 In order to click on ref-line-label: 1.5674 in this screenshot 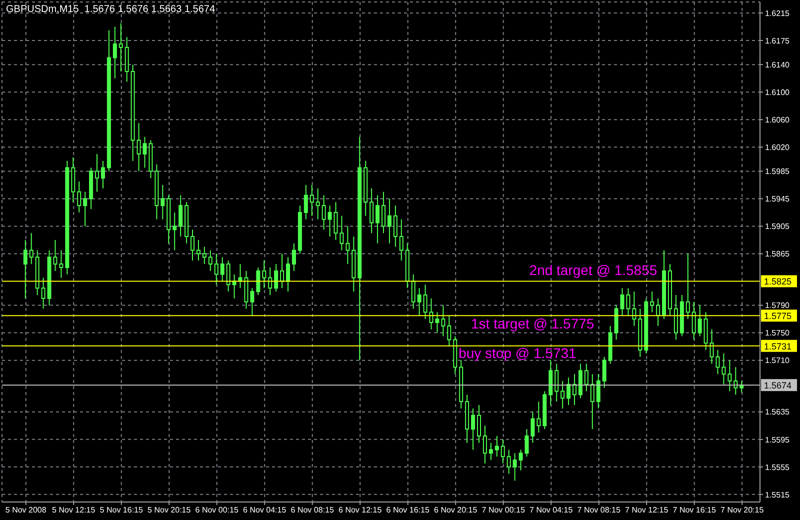, I will do `click(778, 385)`.